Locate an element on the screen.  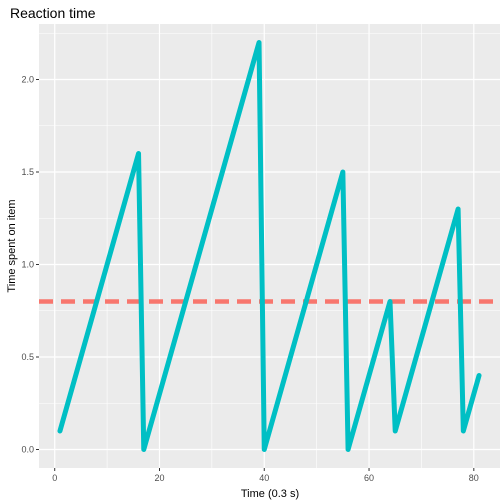
y-axis-title: Time spent on item is located at coordinates (12, 245).